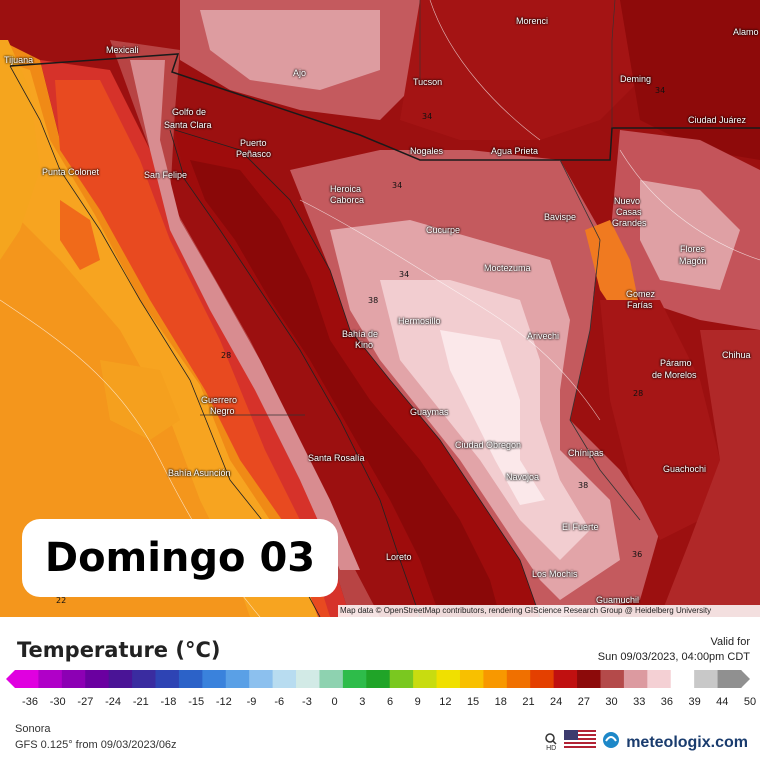  What do you see at coordinates (583, 702) in the screenshot?
I see `scale-tick-label: 27` at bounding box center [583, 702].